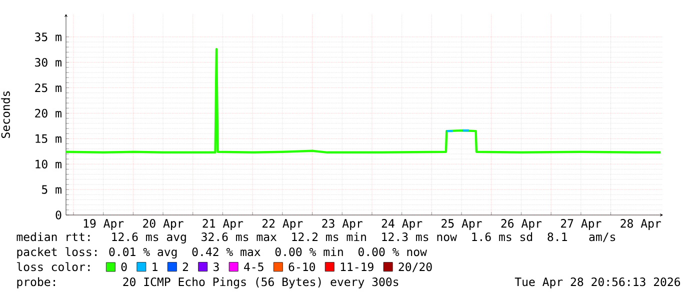 The width and height of the screenshot is (697, 297). Describe the element at coordinates (49, 164) in the screenshot. I see `y-tick-label: 10 m` at that location.